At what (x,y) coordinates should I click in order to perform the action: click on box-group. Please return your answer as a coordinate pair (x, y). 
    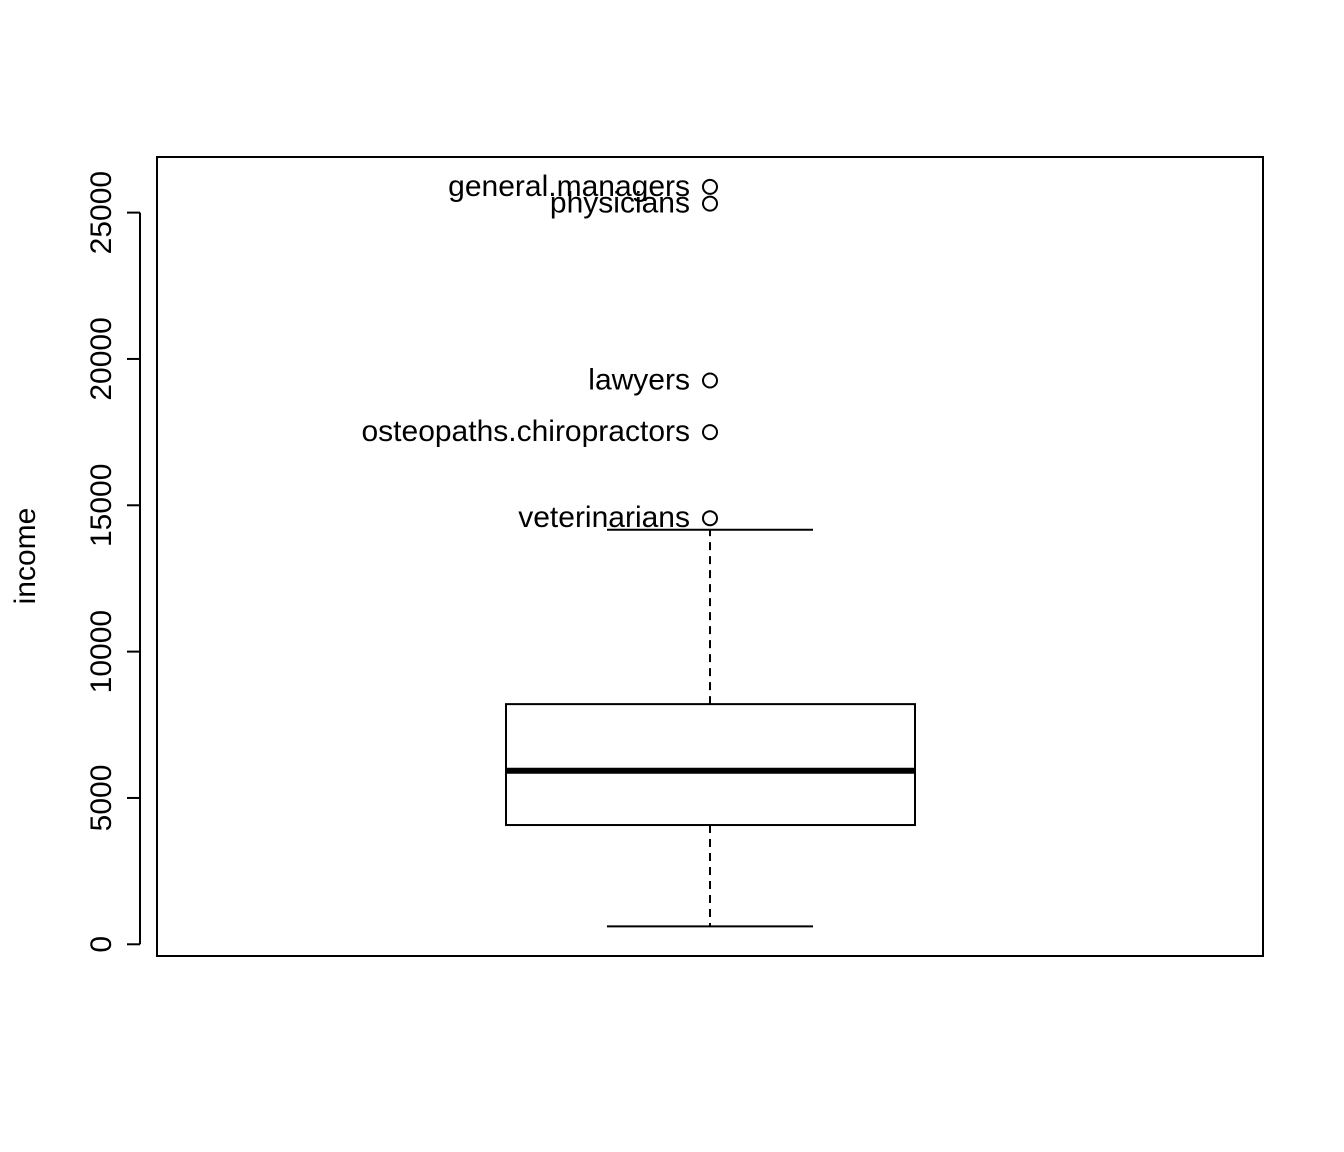
    Looking at the image, I should click on (710, 728).